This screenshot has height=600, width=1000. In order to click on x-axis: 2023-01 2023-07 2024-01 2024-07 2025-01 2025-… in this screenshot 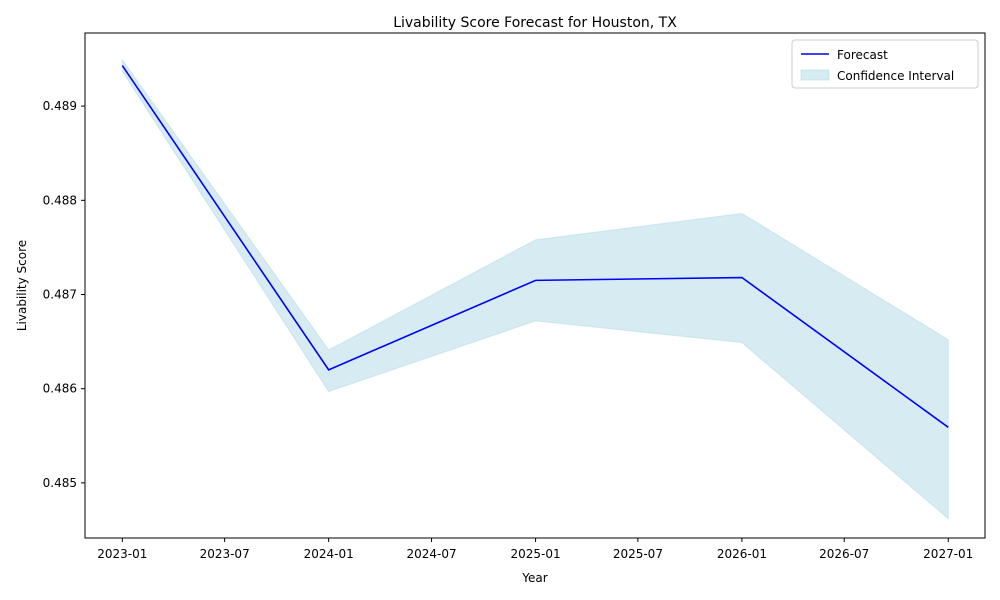, I will do `click(535, 549)`.